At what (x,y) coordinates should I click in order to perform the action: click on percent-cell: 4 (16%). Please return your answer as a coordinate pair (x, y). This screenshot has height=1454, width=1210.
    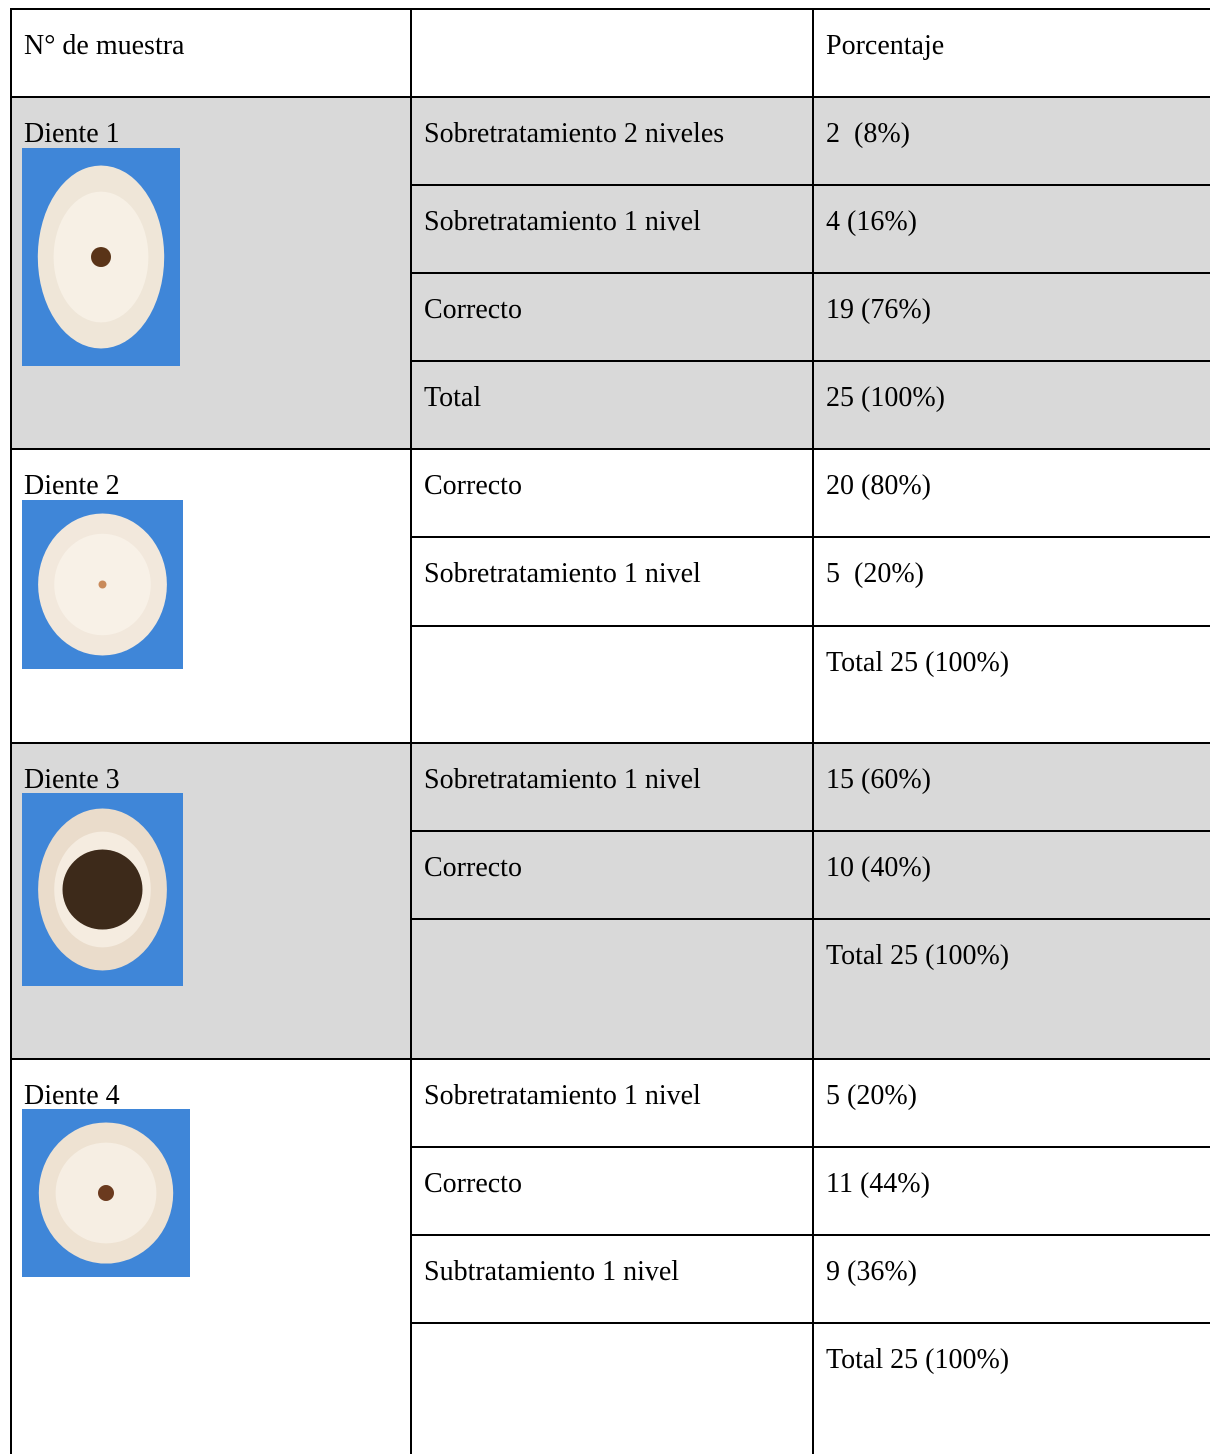
    Looking at the image, I should click on (1011, 228).